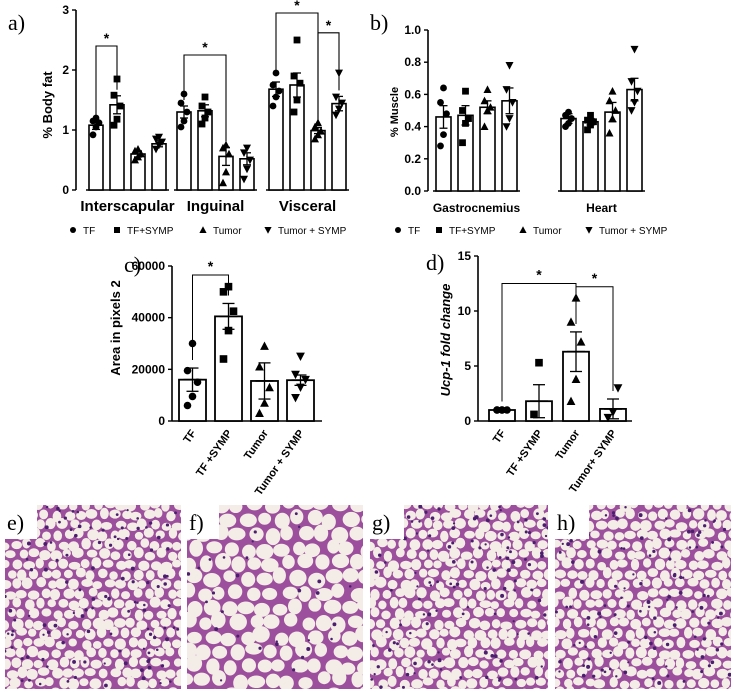 Image resolution: width=734 pixels, height=692 pixels. What do you see at coordinates (412, 159) in the screenshot?
I see `y-tick-label-b: 0.2` at bounding box center [412, 159].